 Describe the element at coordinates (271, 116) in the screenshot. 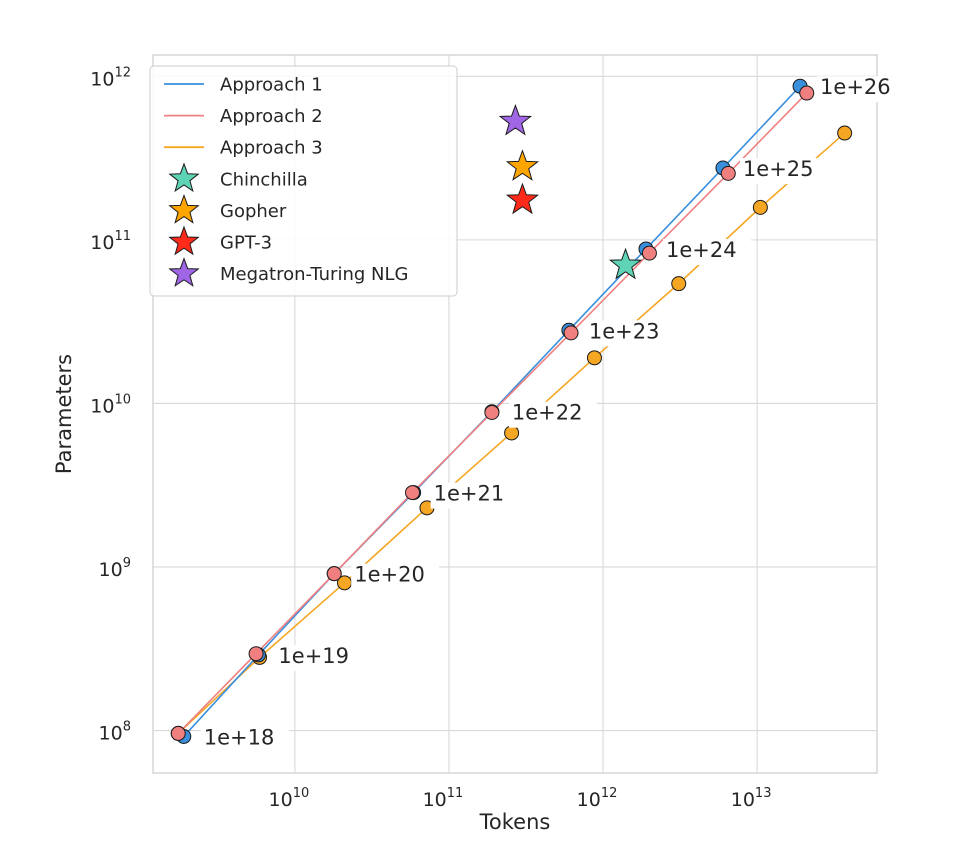

I see `legend-label-approach-2: Approach 2` at that location.